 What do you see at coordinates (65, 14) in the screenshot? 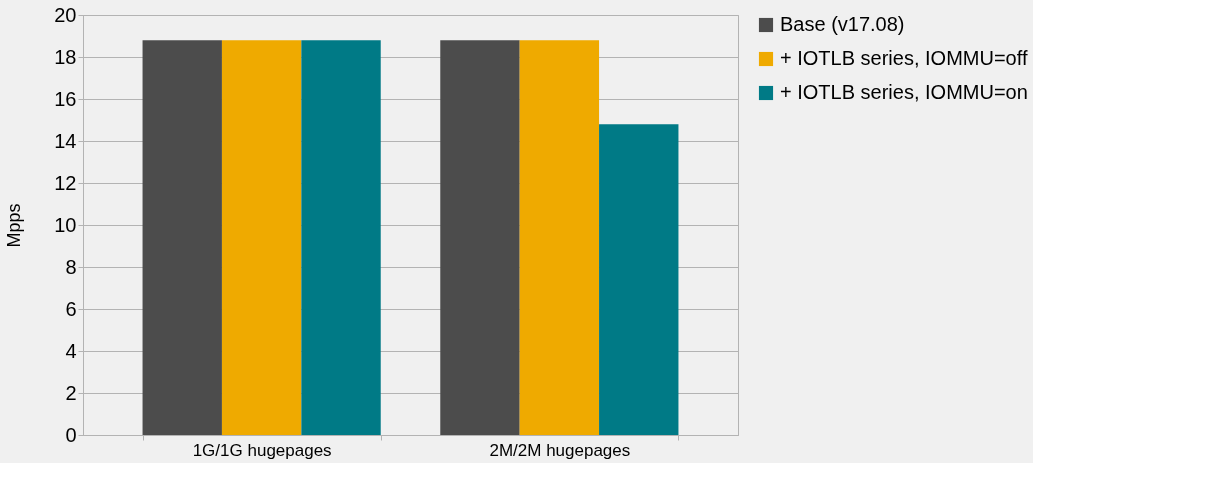
I see `y-tick-label: 20` at bounding box center [65, 14].